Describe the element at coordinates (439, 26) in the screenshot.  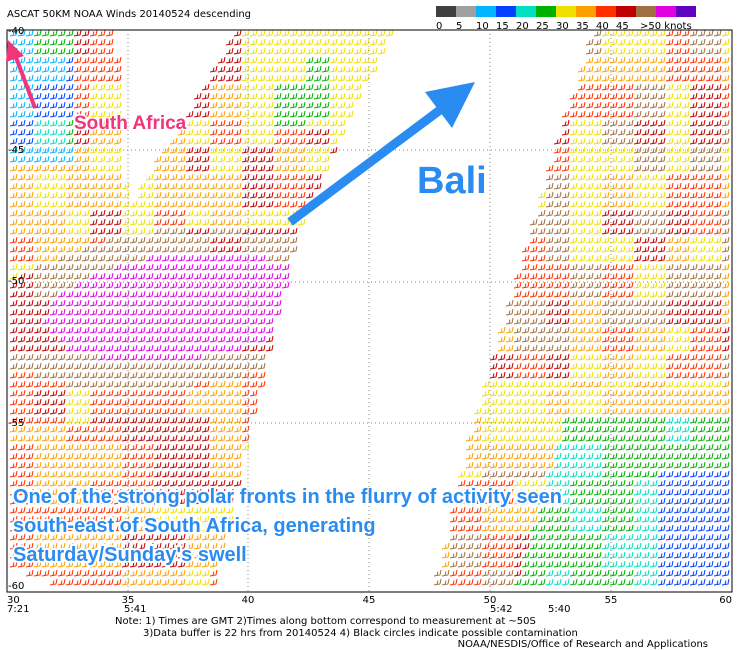
I see `legend-label: 0` at that location.